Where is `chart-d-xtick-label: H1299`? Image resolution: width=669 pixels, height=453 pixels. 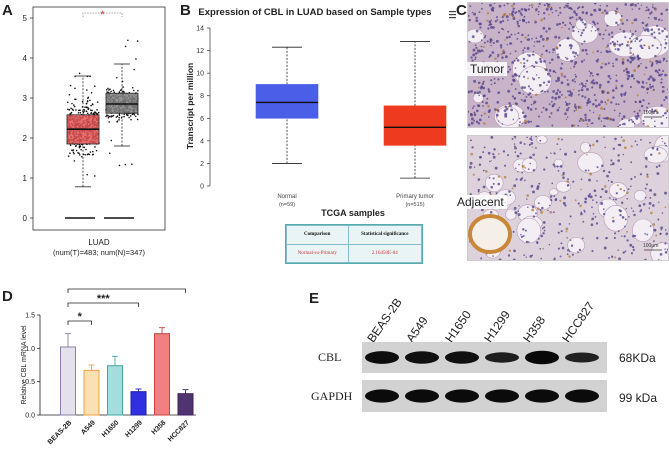 chart-d-xtick-label: H1299 is located at coordinates (134, 429).